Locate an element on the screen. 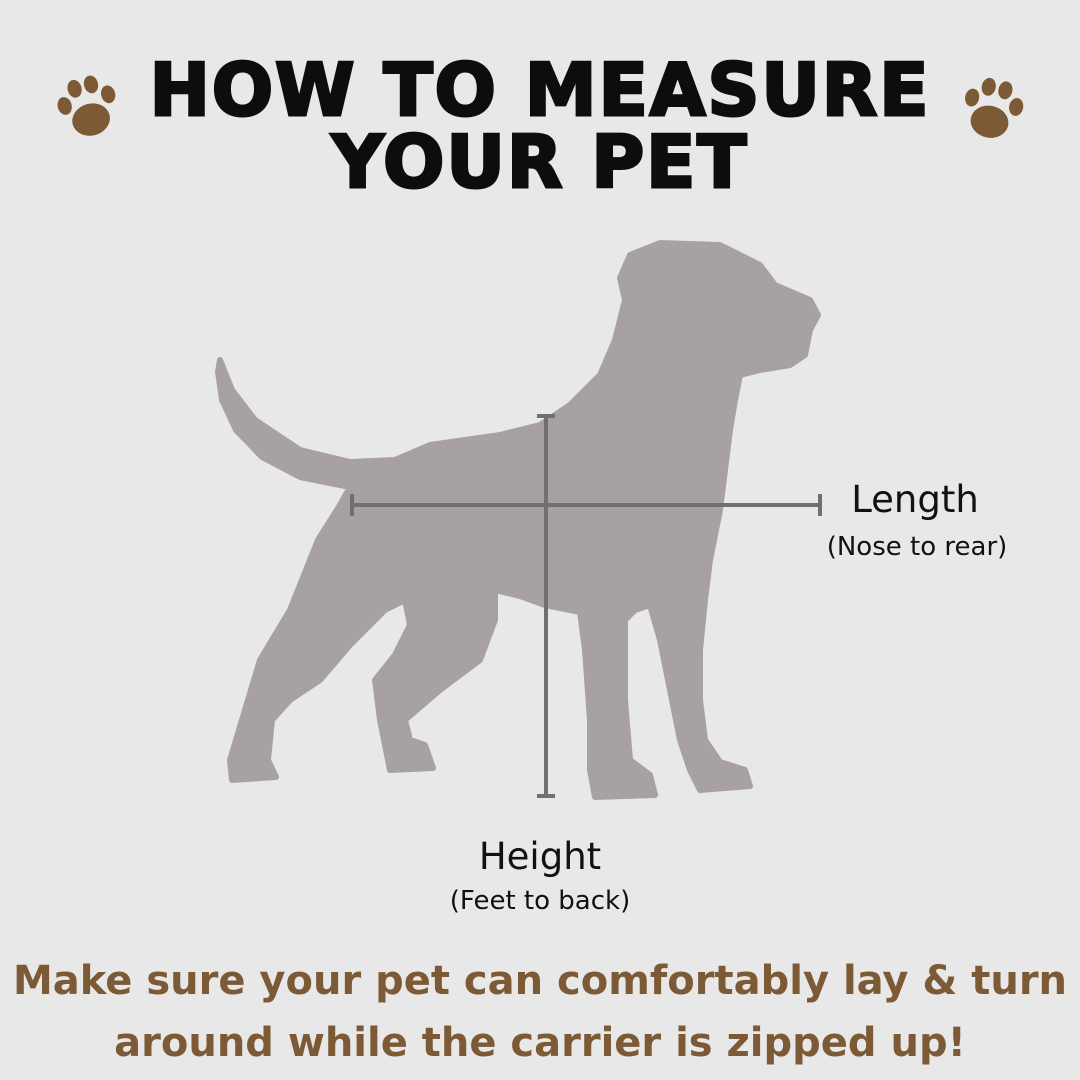 The width and height of the screenshot is (1080, 1080). title-line-2: YOUR PET is located at coordinates (539, 162).